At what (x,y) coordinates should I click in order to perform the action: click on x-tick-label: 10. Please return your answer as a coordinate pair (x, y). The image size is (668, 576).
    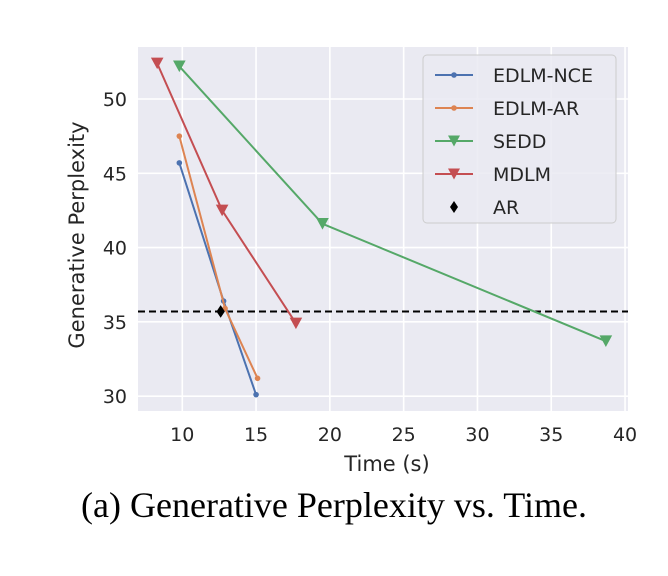
    Looking at the image, I should click on (182, 435).